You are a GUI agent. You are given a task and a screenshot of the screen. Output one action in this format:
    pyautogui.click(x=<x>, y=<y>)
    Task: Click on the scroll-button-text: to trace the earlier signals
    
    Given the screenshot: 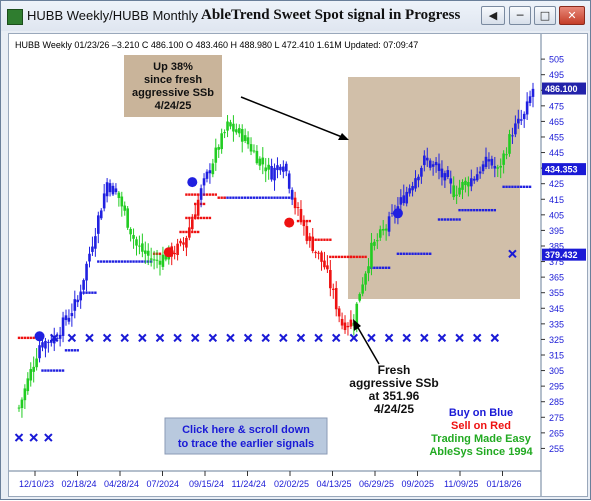 What is the action you would take?
    pyautogui.click(x=246, y=444)
    